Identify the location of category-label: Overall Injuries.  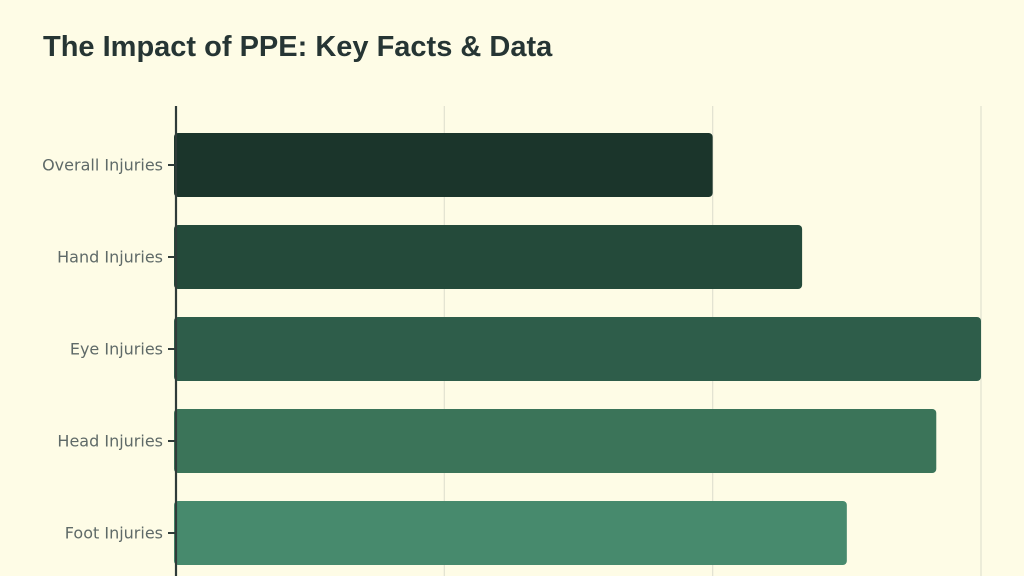
(102, 165).